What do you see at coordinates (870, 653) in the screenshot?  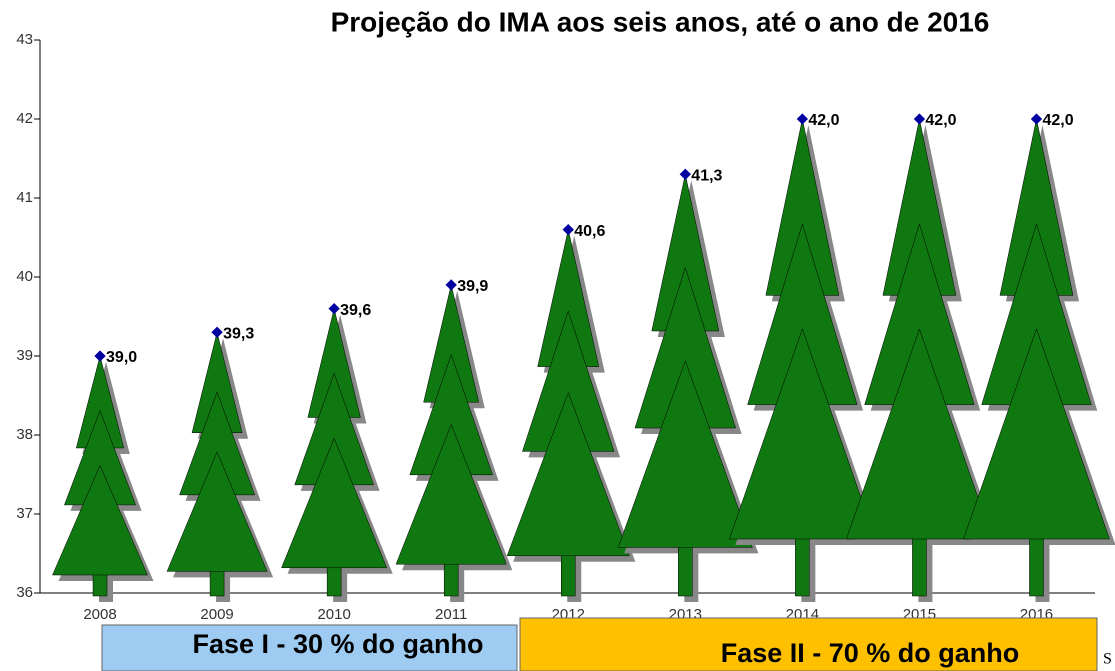 I see `phase-label: Fase II - 70 % do ganho` at bounding box center [870, 653].